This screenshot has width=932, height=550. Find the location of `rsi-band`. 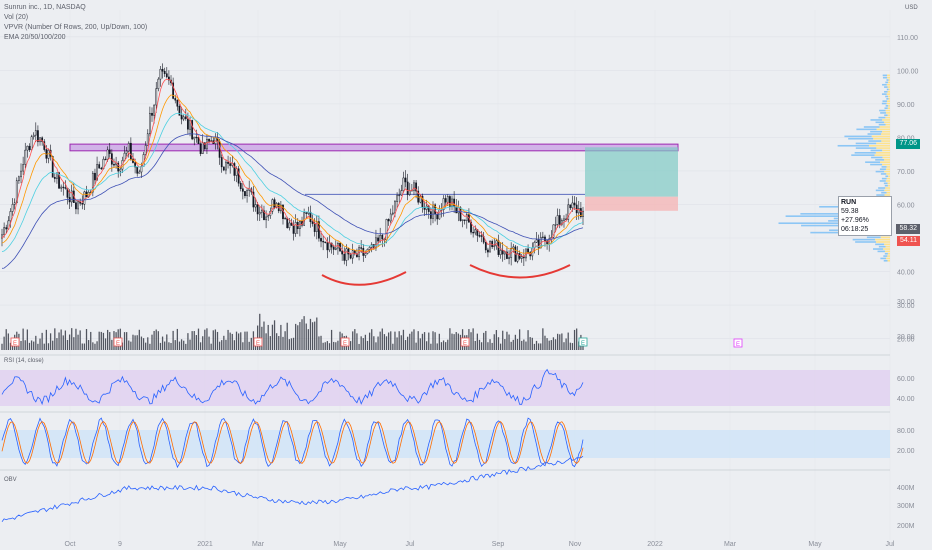

rsi-band is located at coordinates (445, 388).